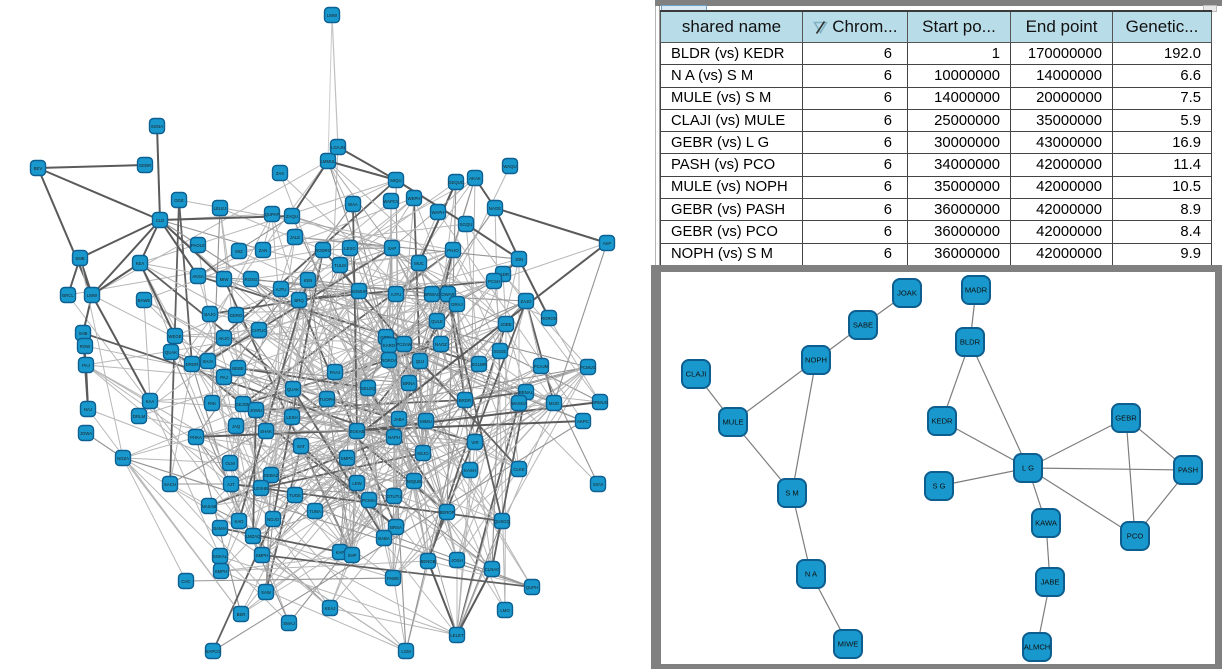  What do you see at coordinates (359, 291) in the screenshot?
I see `svg-text: SGMUP` at bounding box center [359, 291].